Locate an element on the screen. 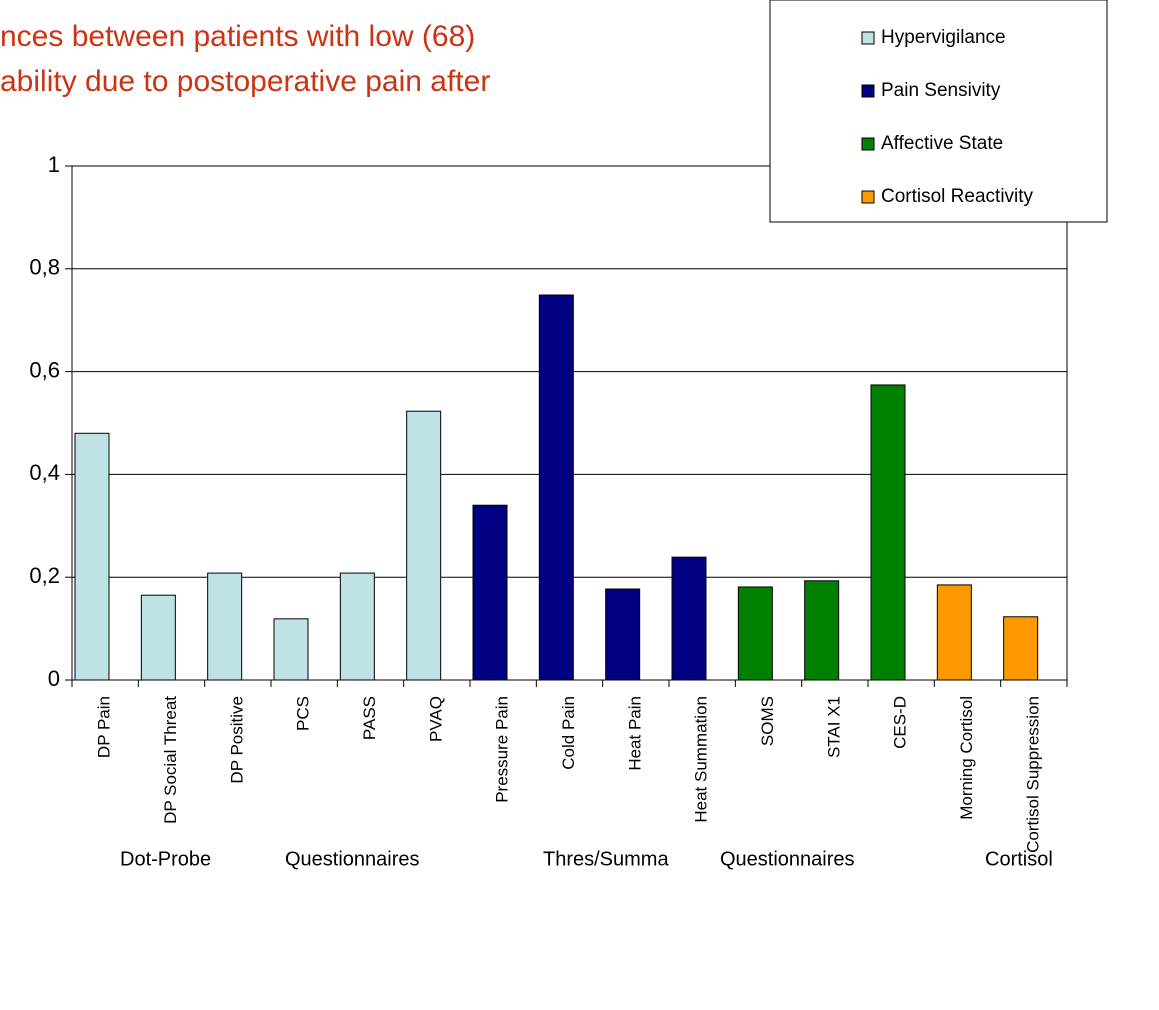  y-tick-label: 0,8 is located at coordinates (44, 267).